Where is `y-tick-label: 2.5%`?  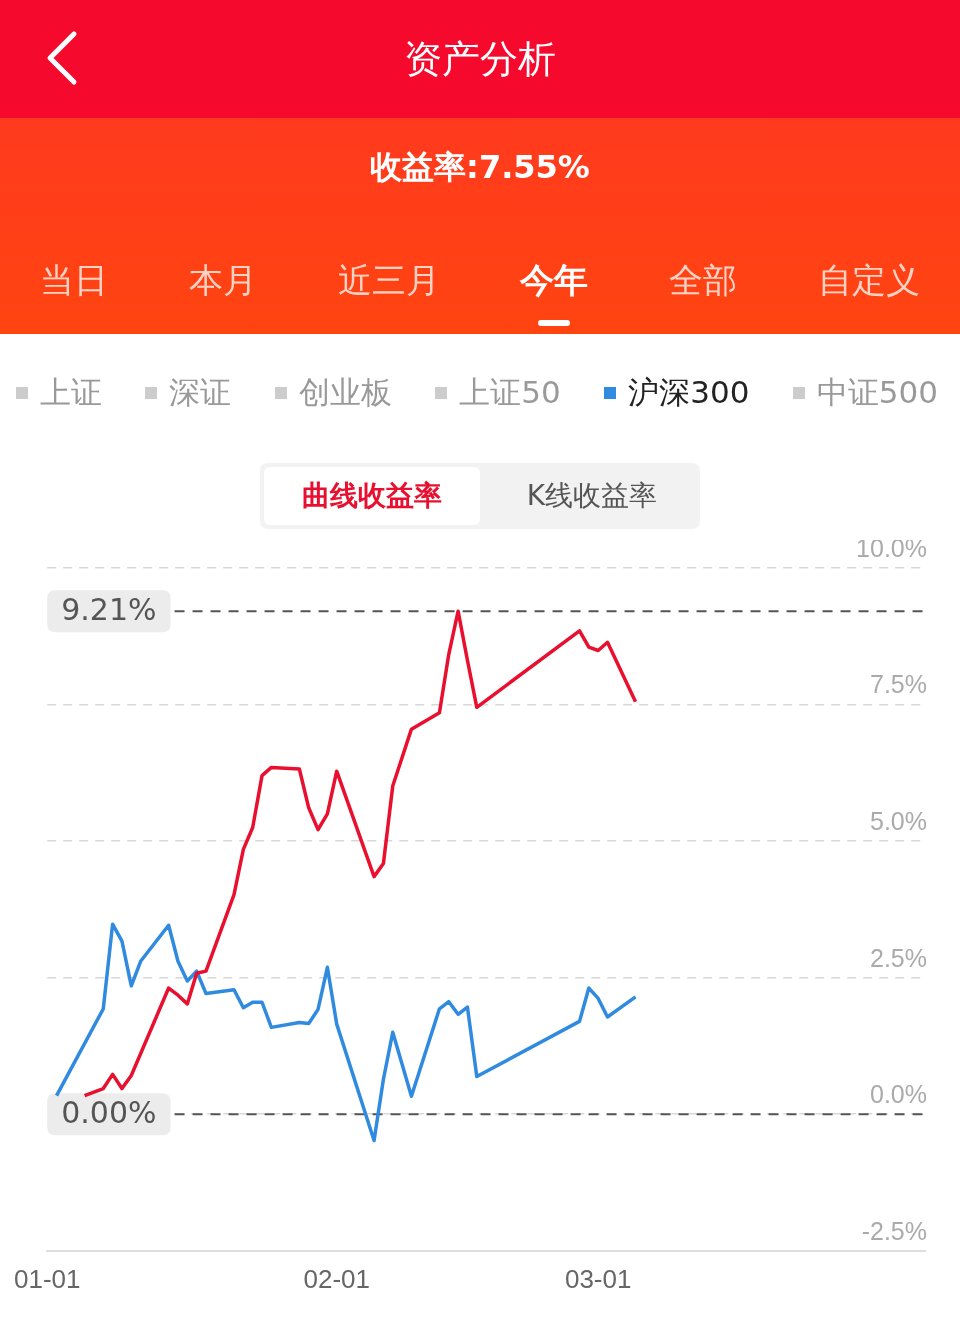 y-tick-label: 2.5% is located at coordinates (898, 957).